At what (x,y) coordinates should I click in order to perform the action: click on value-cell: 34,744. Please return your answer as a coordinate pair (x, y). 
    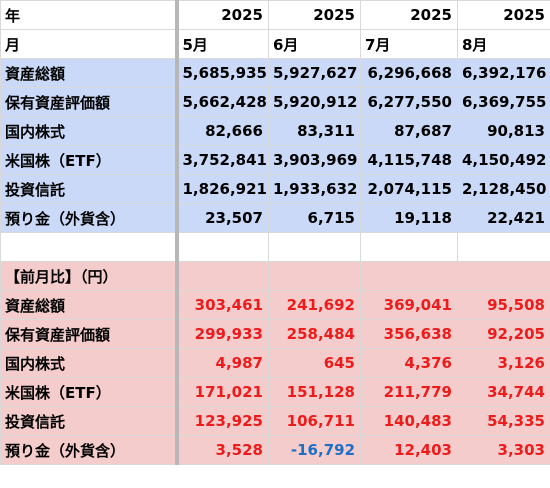
    Looking at the image, I should click on (503, 392).